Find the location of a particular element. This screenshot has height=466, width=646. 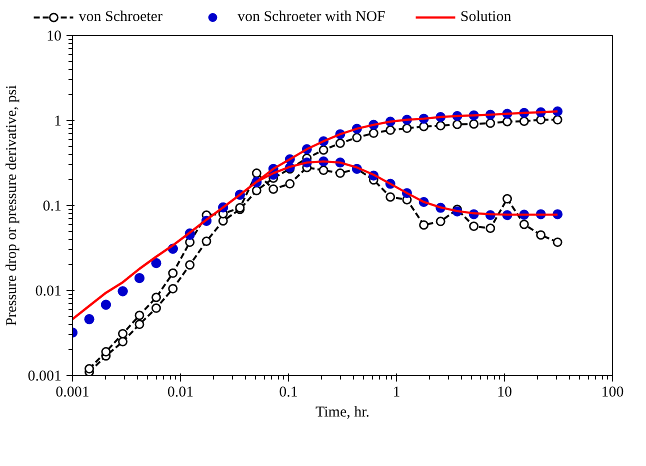

y-tick-label: 10 is located at coordinates (54, 36).